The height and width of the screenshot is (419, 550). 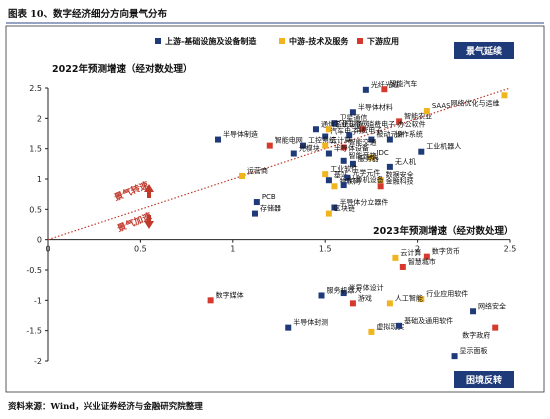 I want to click on data-point-label: 网络安全, so click(x=492, y=305).